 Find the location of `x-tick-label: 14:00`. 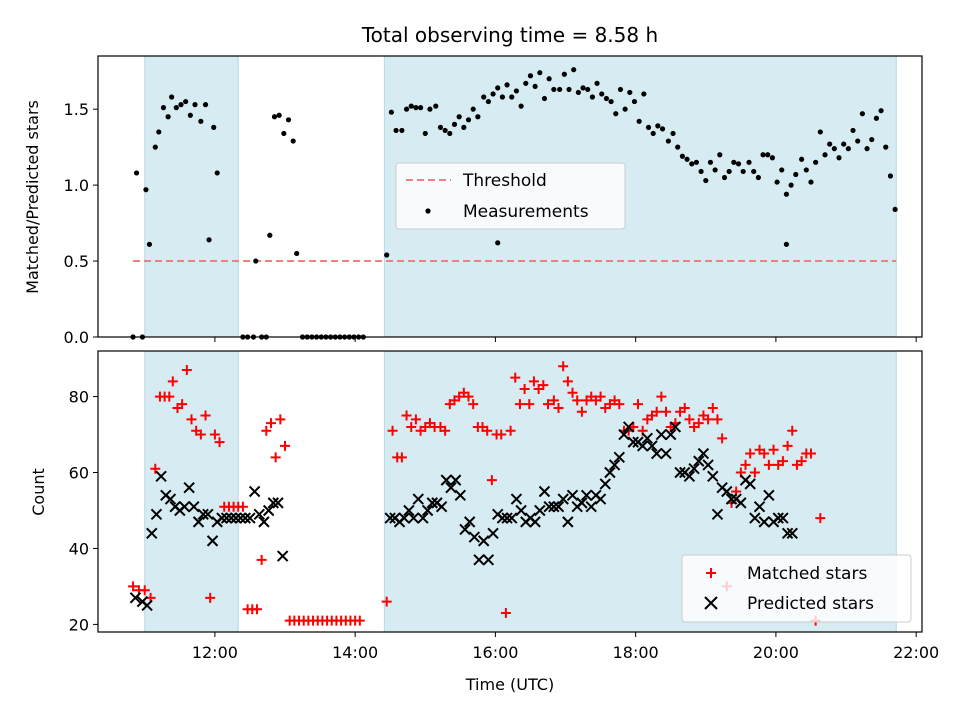

x-tick-label: 14:00 is located at coordinates (355, 652).